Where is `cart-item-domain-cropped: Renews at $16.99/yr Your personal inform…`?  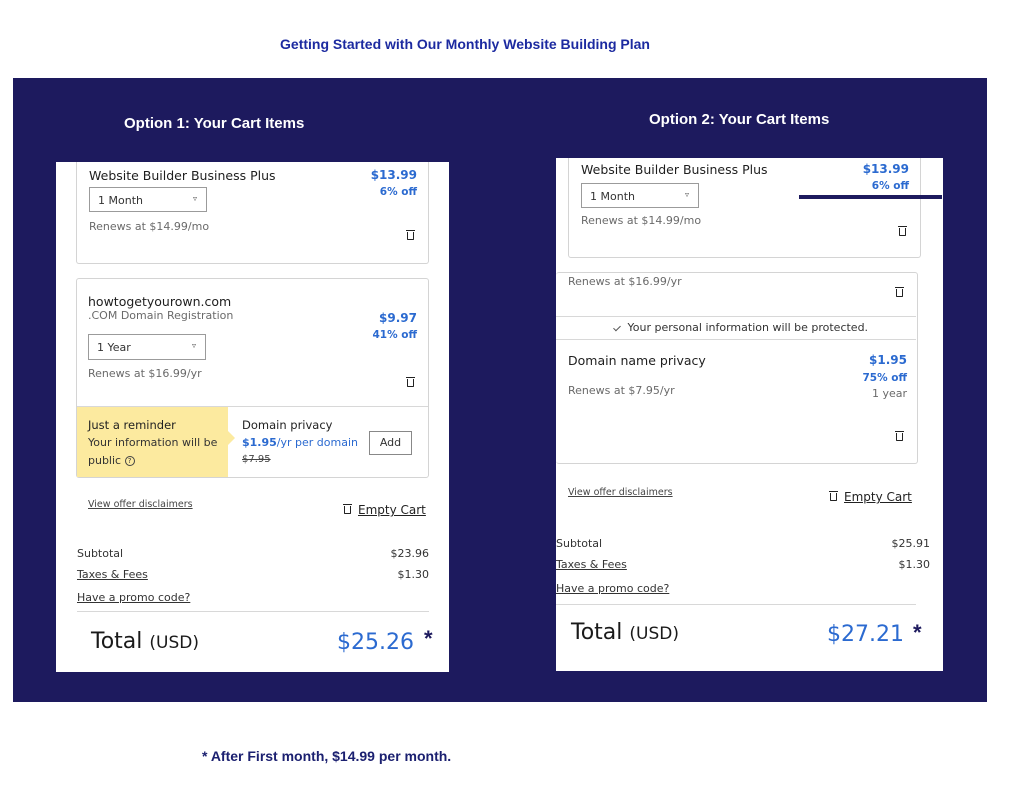
cart-item-domain-cropped: Renews at $16.99/yr Your personal inform… is located at coordinates (737, 368).